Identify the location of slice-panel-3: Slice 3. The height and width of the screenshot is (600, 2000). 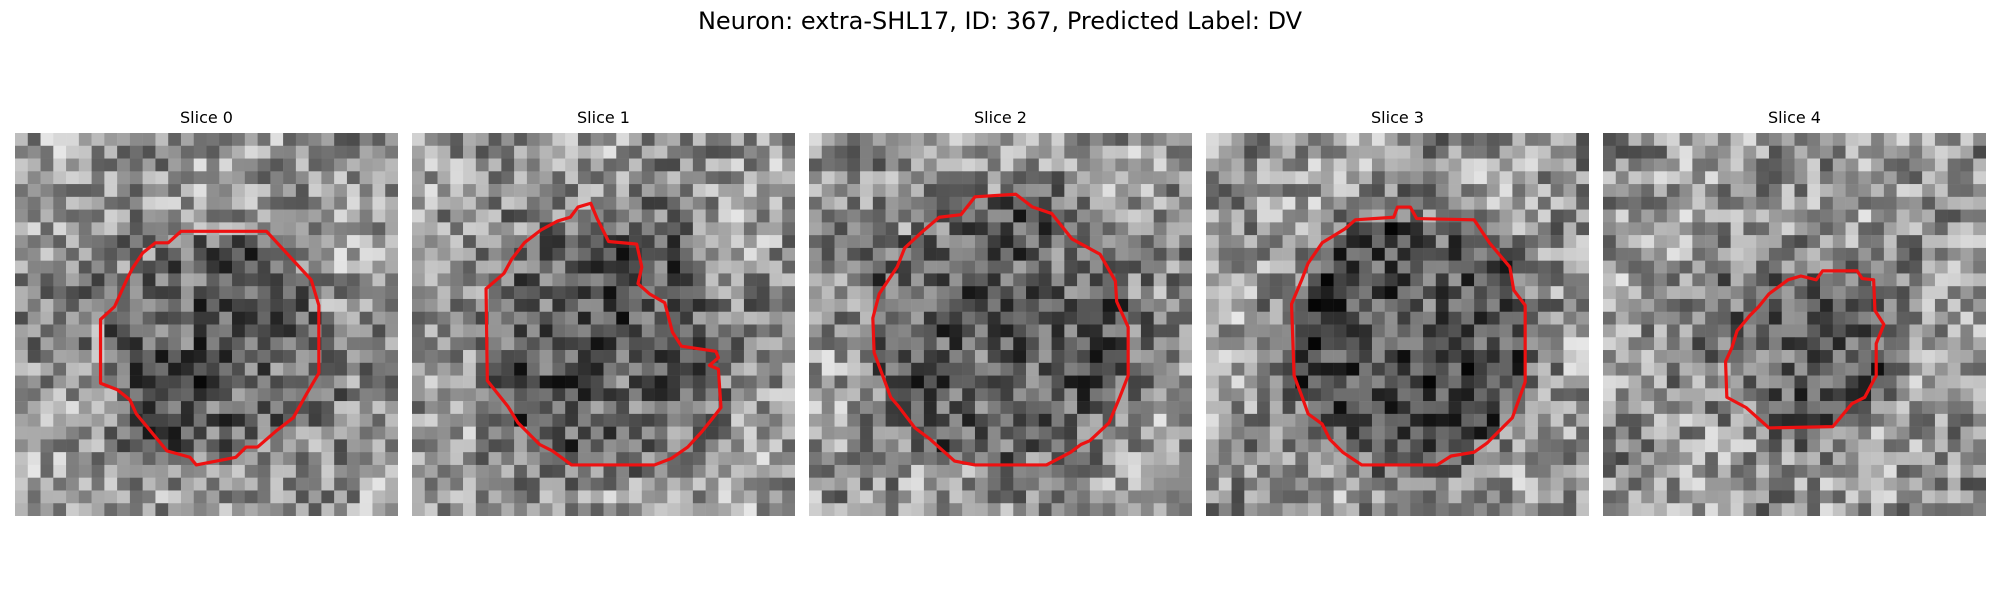
(1397, 312).